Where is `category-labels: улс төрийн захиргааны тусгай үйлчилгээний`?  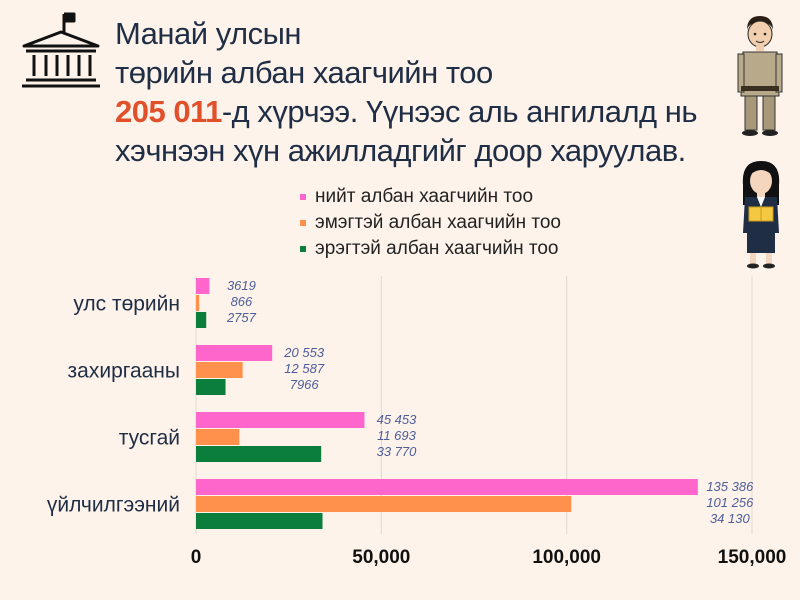
category-labels: улс төрийн захиргааны тусгай үйлчилгээний is located at coordinates (113, 405).